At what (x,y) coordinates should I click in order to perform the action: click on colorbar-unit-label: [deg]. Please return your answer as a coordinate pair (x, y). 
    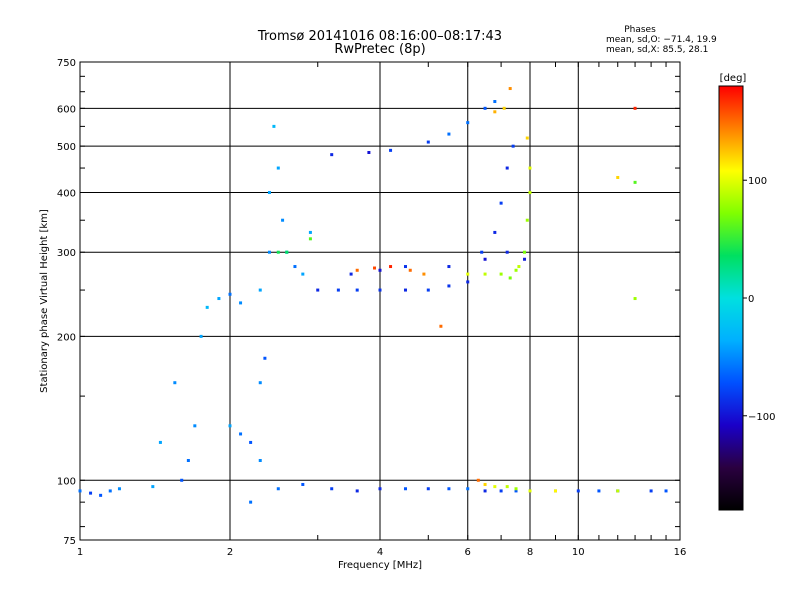
    Looking at the image, I should click on (733, 78).